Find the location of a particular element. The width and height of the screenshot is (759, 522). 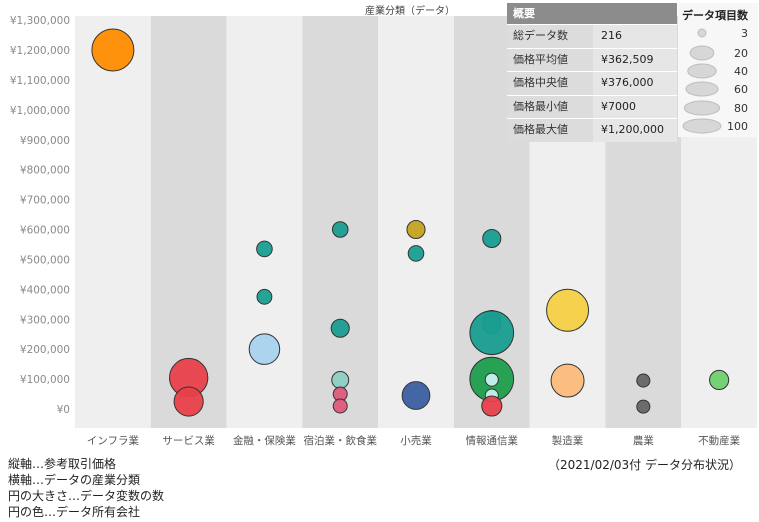

summary-label: 価格平均値 is located at coordinates (550, 59).